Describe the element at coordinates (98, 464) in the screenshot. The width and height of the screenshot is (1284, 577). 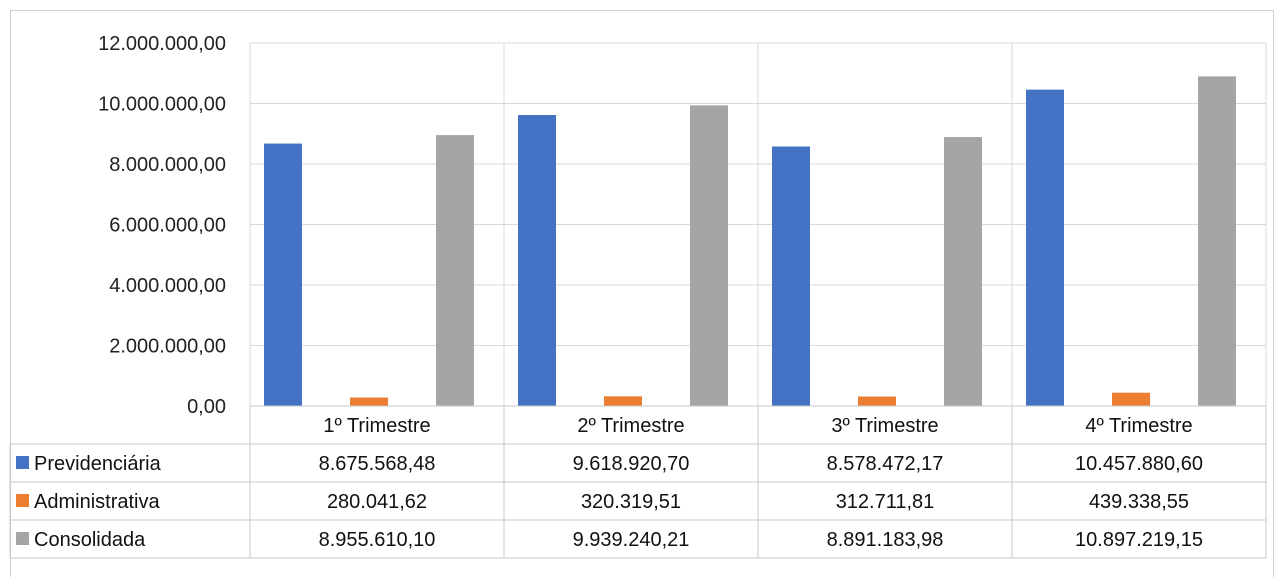
I see `legend-label: Previdenciária` at that location.